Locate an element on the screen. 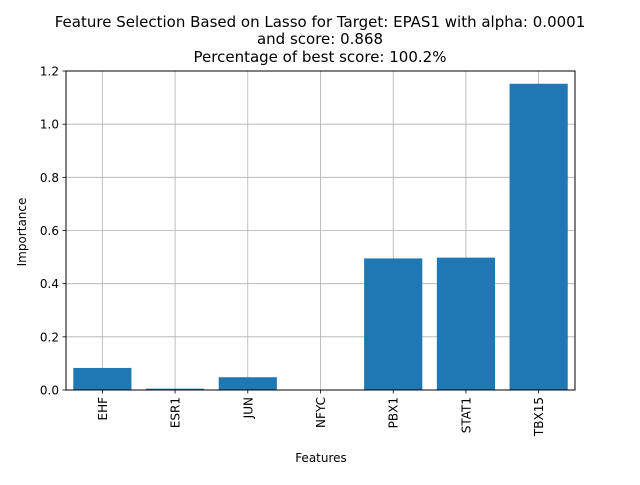  x-tick-label: STAT1 is located at coordinates (466, 415).